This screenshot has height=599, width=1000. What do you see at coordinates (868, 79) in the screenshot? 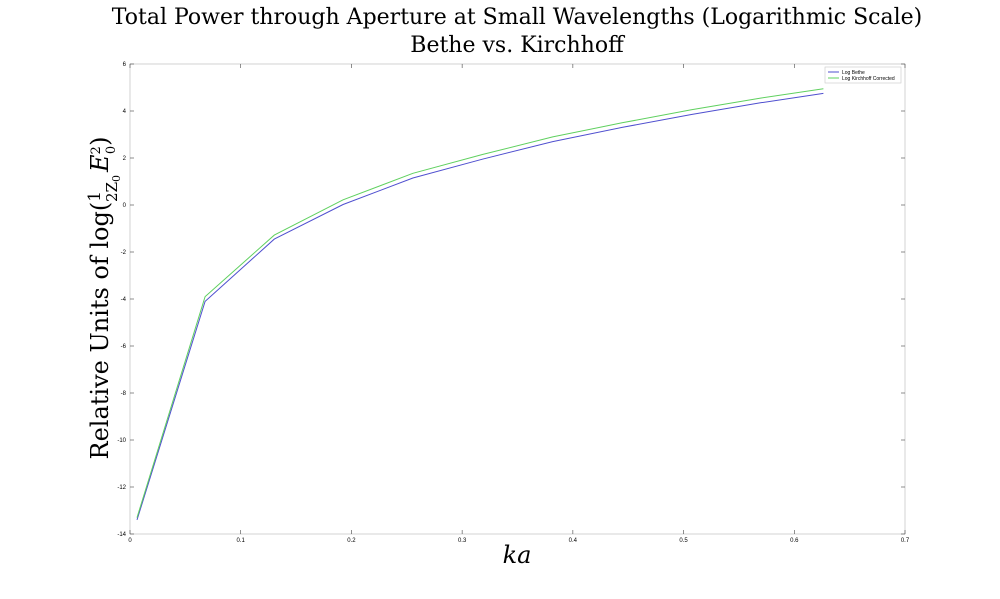
I see `legend-label-2: Log Kirchhoff Corrected` at bounding box center [868, 79].